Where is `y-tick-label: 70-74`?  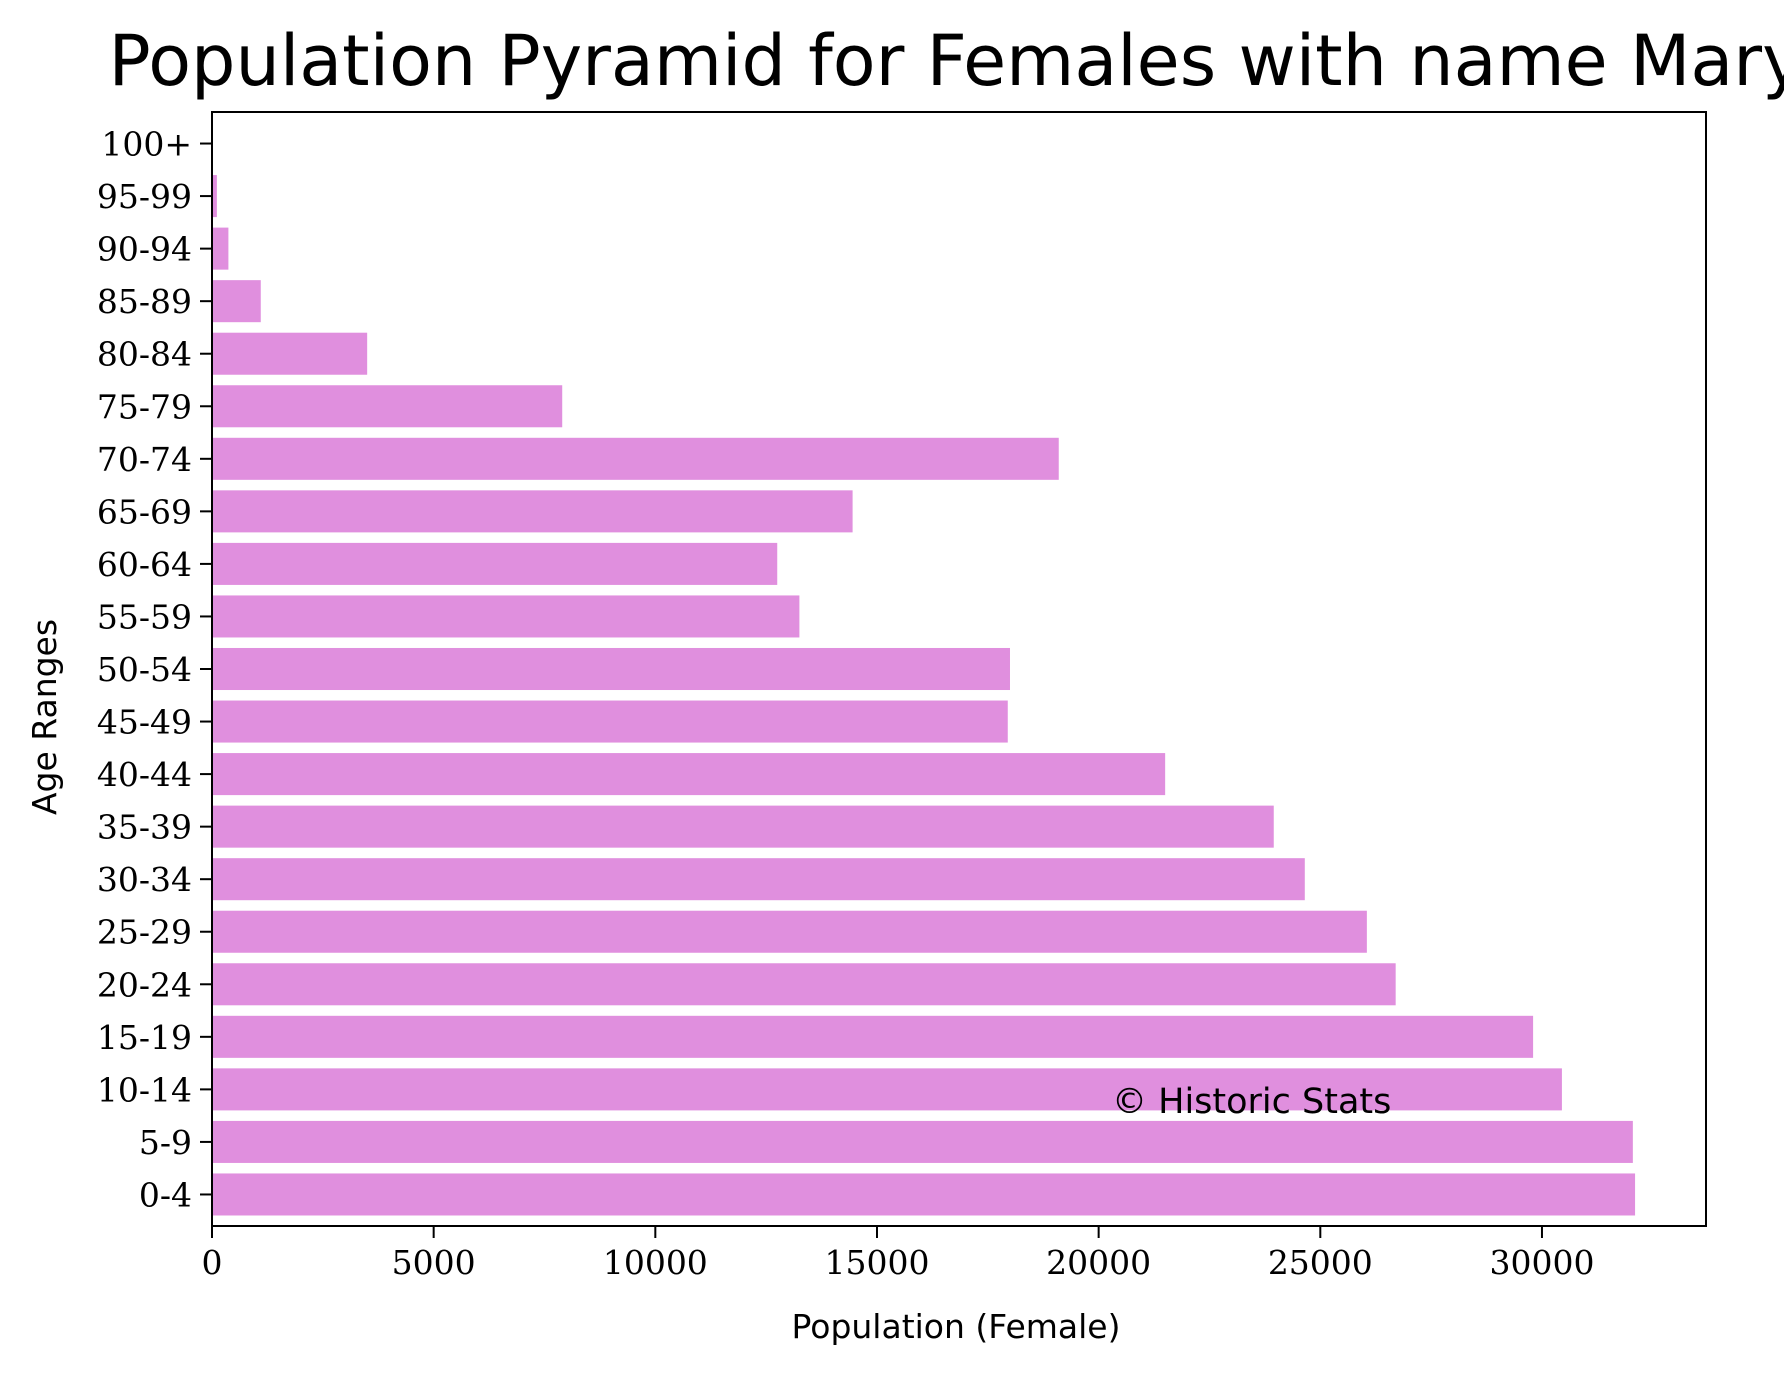
y-tick-label: 70-74 is located at coordinates (144, 459).